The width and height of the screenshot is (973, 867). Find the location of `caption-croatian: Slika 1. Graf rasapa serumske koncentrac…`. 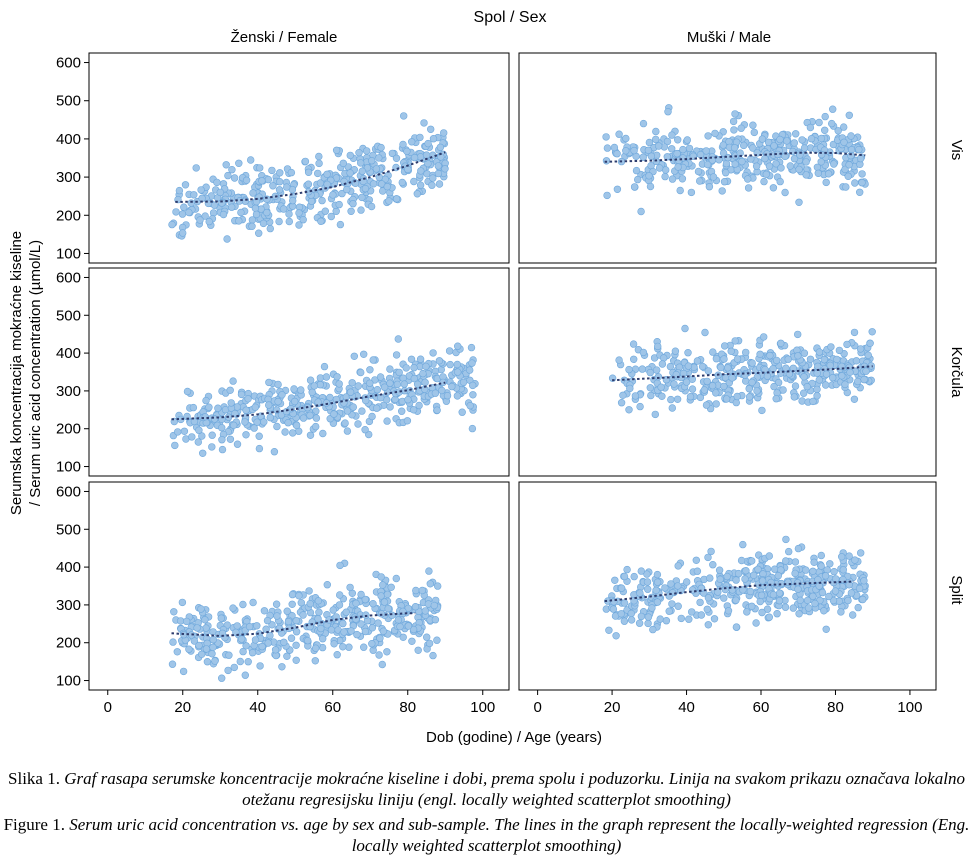

caption-croatian: Slika 1. Graf rasapa serumske koncentrac… is located at coordinates (486, 789).